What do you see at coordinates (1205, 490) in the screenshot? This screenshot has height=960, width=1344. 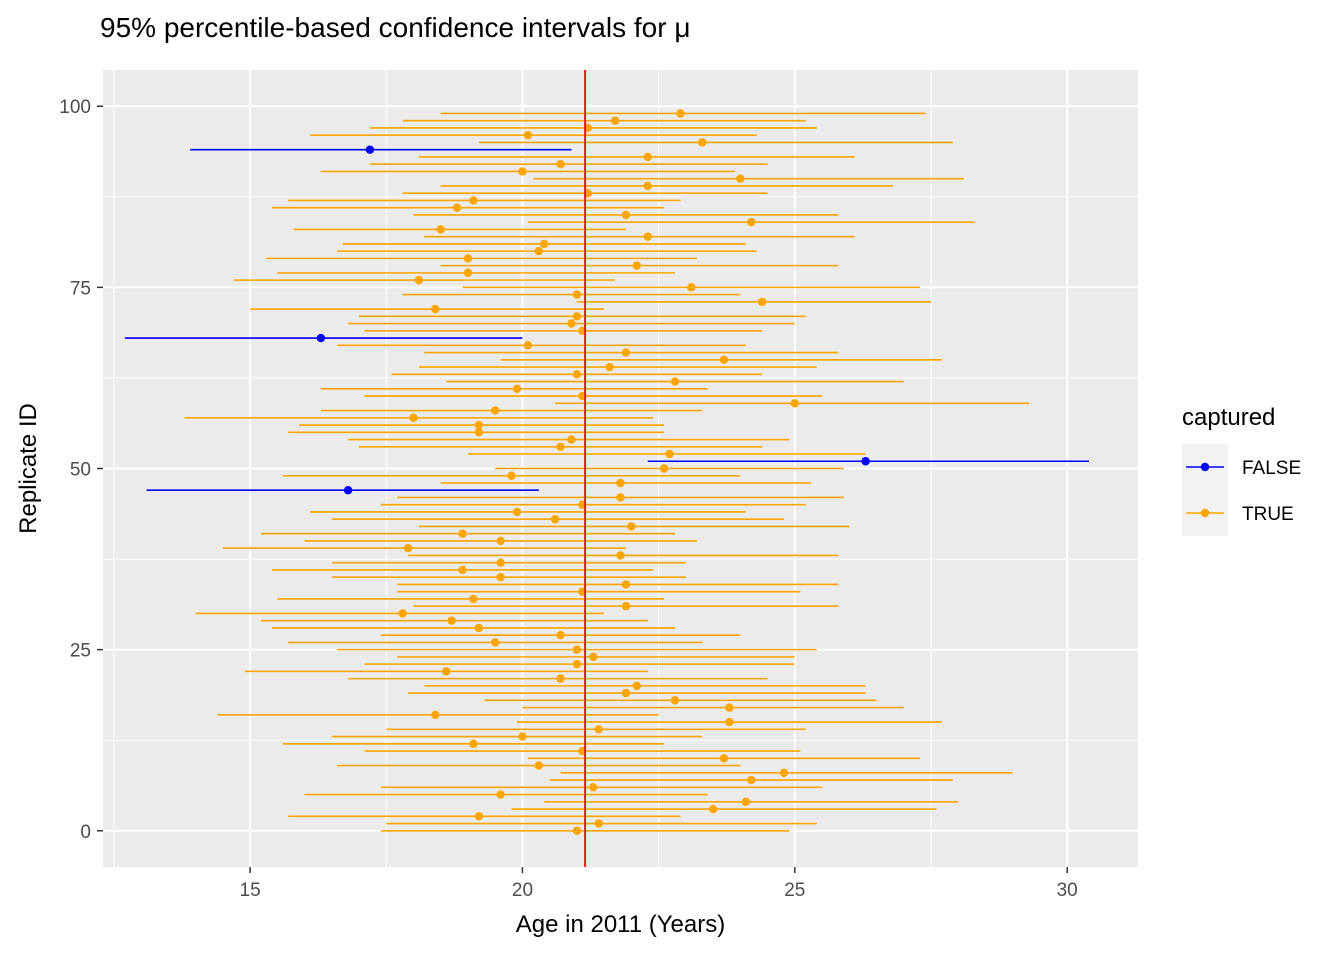 I see `legend-keys-background` at bounding box center [1205, 490].